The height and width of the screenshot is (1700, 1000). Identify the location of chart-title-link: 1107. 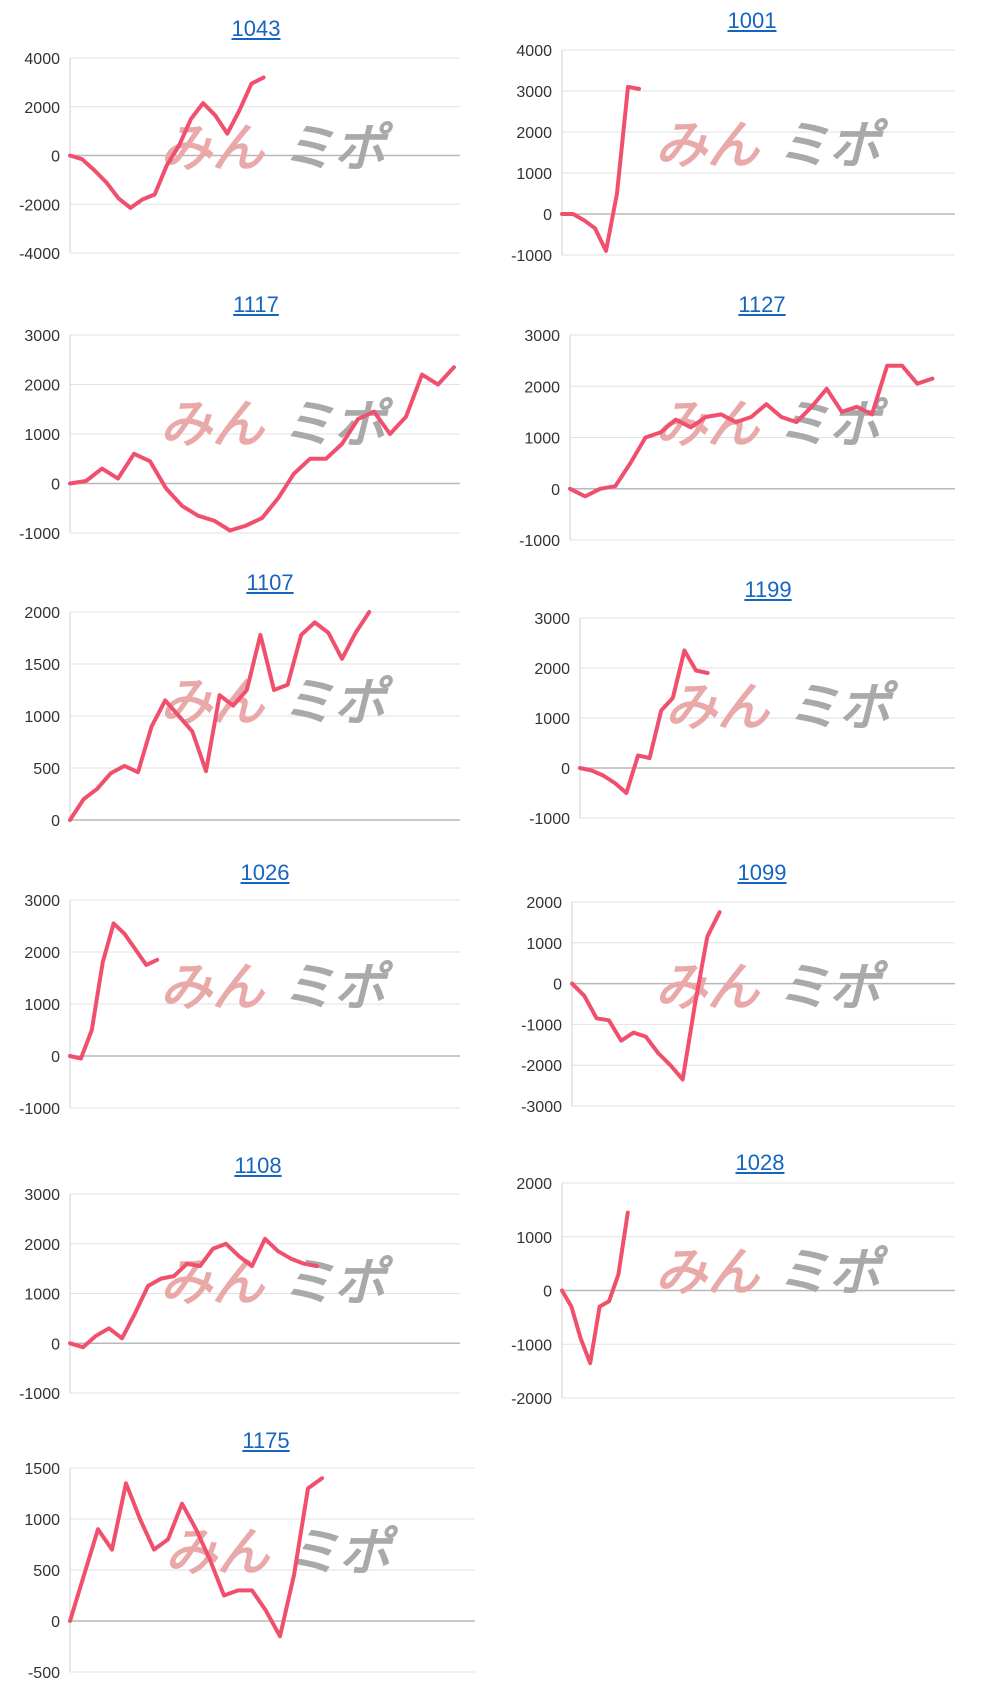
(270, 582).